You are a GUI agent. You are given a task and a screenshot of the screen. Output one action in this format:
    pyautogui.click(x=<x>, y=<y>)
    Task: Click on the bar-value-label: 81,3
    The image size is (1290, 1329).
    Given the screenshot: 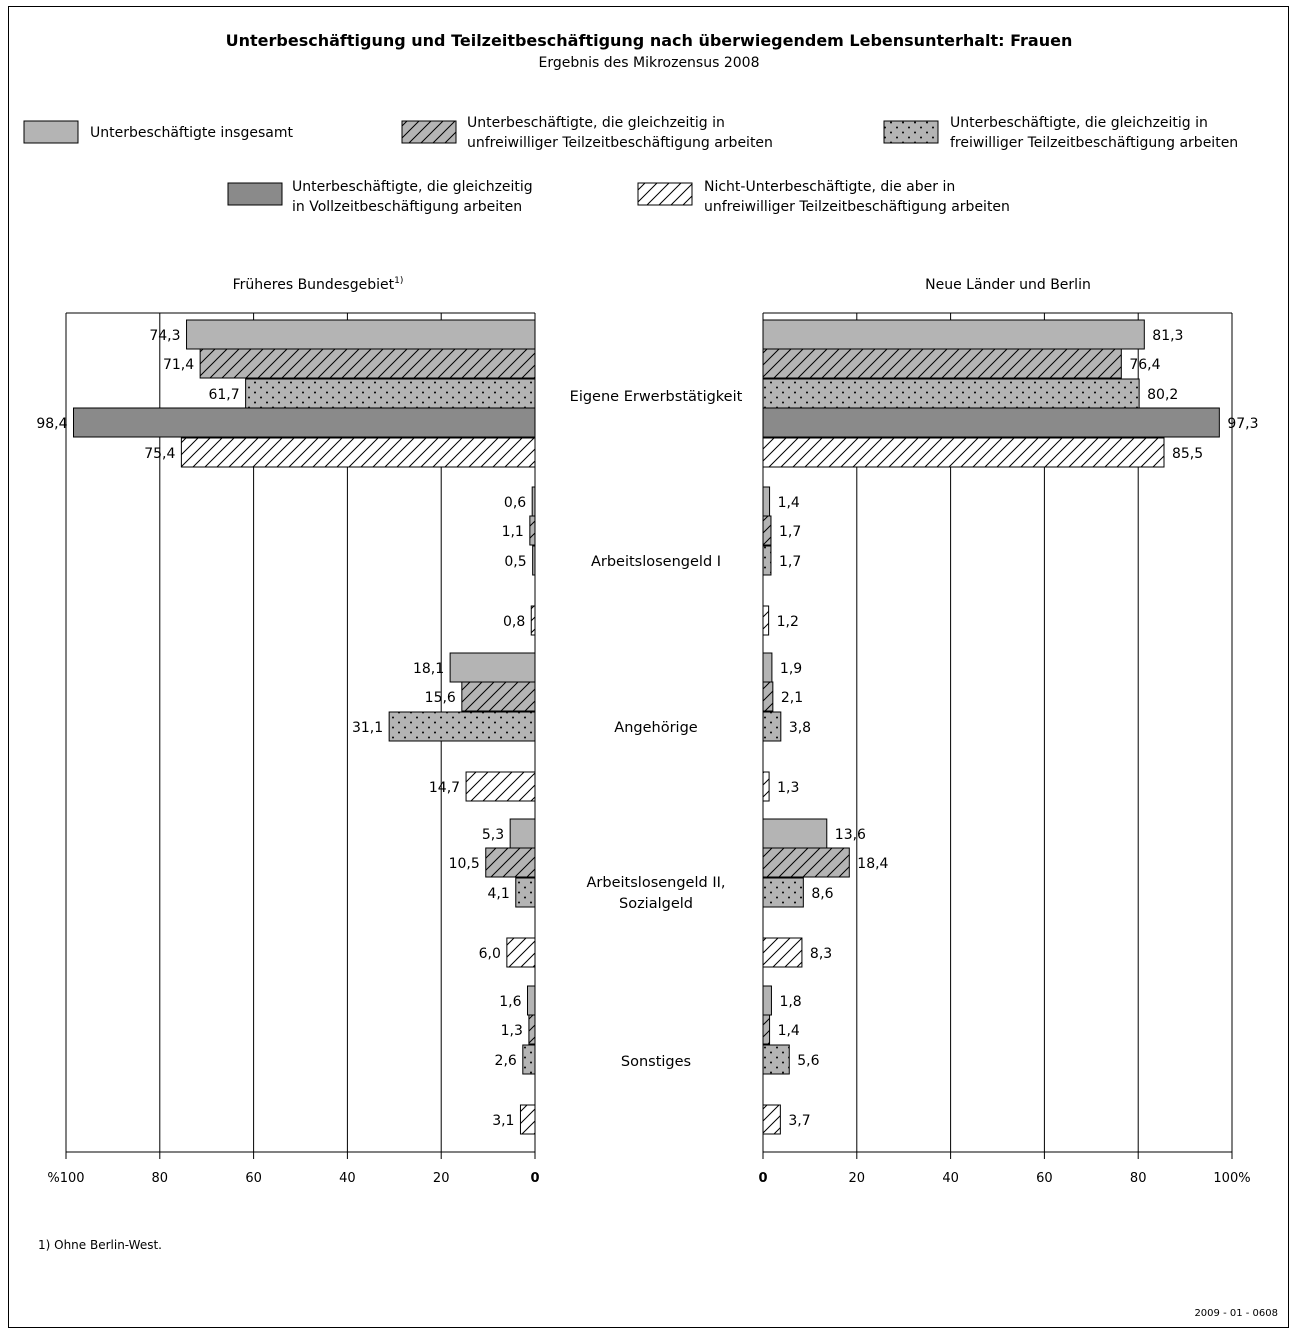 What is the action you would take?
    pyautogui.click(x=1167, y=336)
    